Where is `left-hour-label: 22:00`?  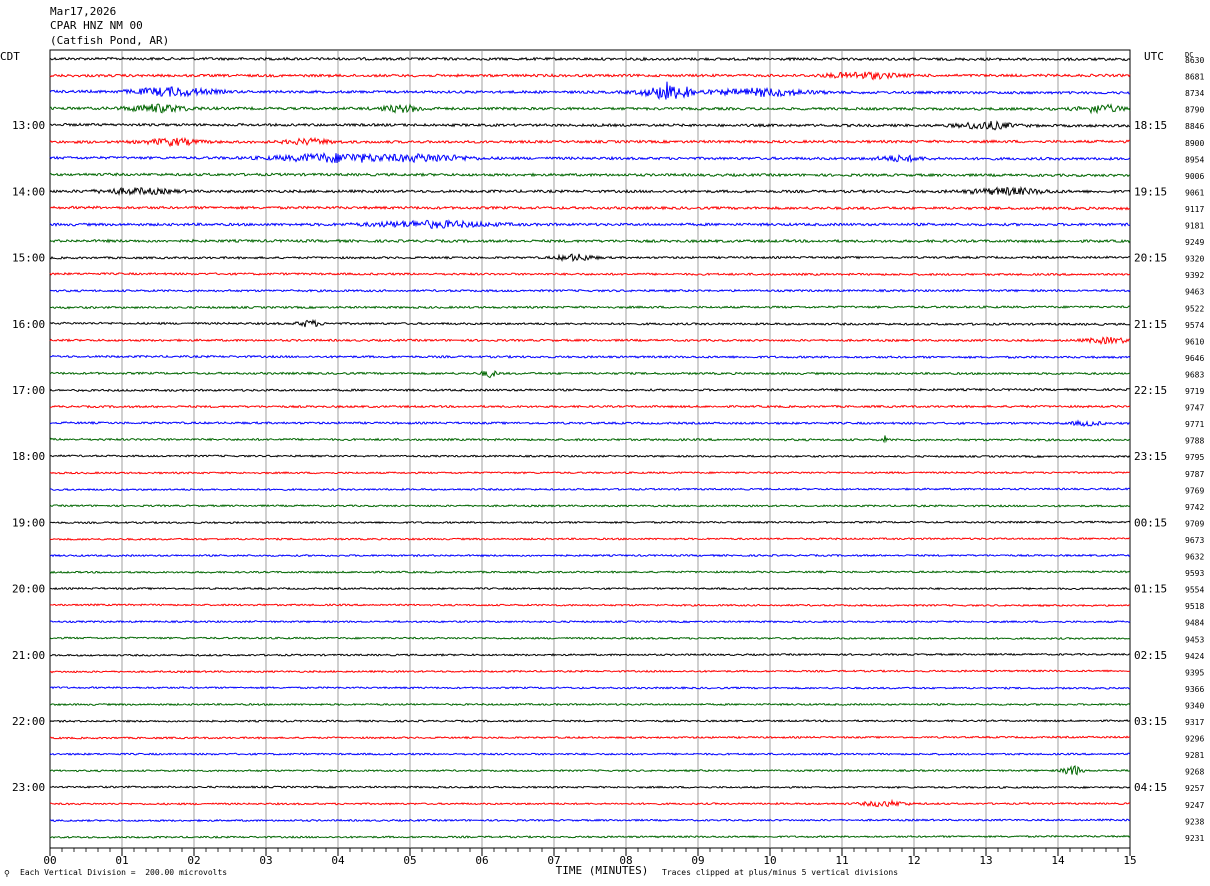 left-hour-label: 22:00 is located at coordinates (28, 721).